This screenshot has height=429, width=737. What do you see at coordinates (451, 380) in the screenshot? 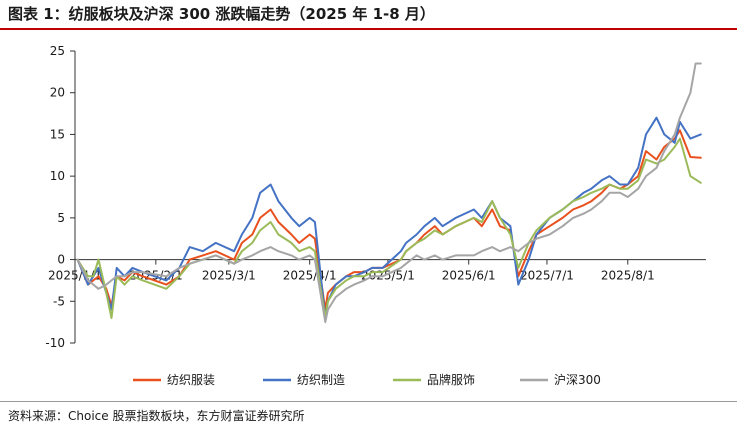
I see `legend-label-3: 品牌服饰` at bounding box center [451, 380].